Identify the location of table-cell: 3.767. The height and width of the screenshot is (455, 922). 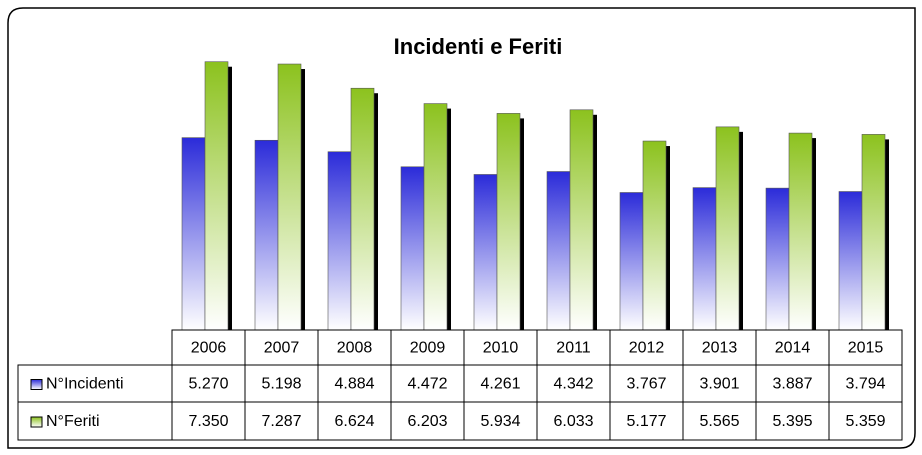
(646, 384).